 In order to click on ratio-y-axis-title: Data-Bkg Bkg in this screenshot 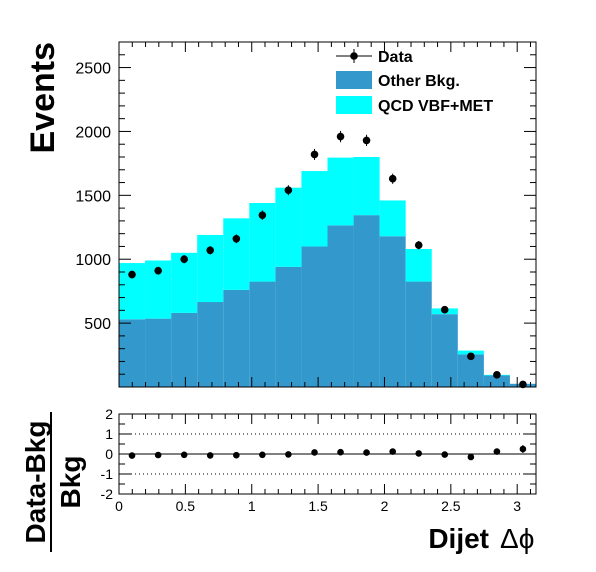, I will do `click(53, 482)`.